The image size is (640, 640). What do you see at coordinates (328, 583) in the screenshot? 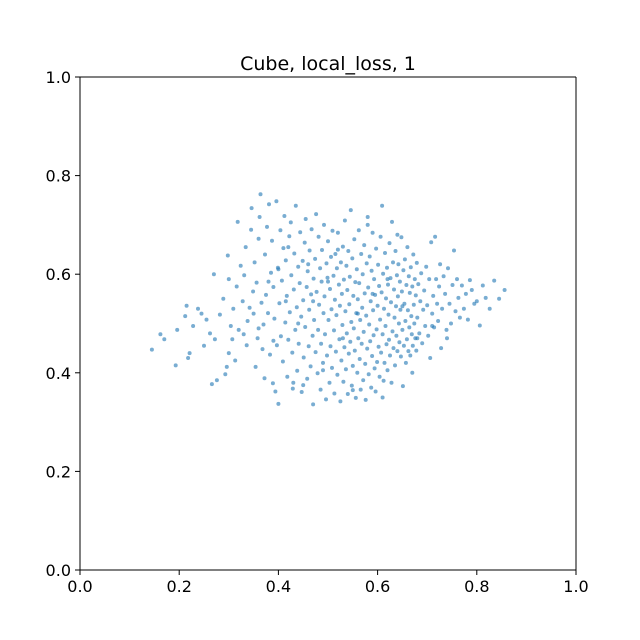
I see `x-ticks: 0.0 0.2 0.4 0.6 0.8 1.0` at bounding box center [328, 583].